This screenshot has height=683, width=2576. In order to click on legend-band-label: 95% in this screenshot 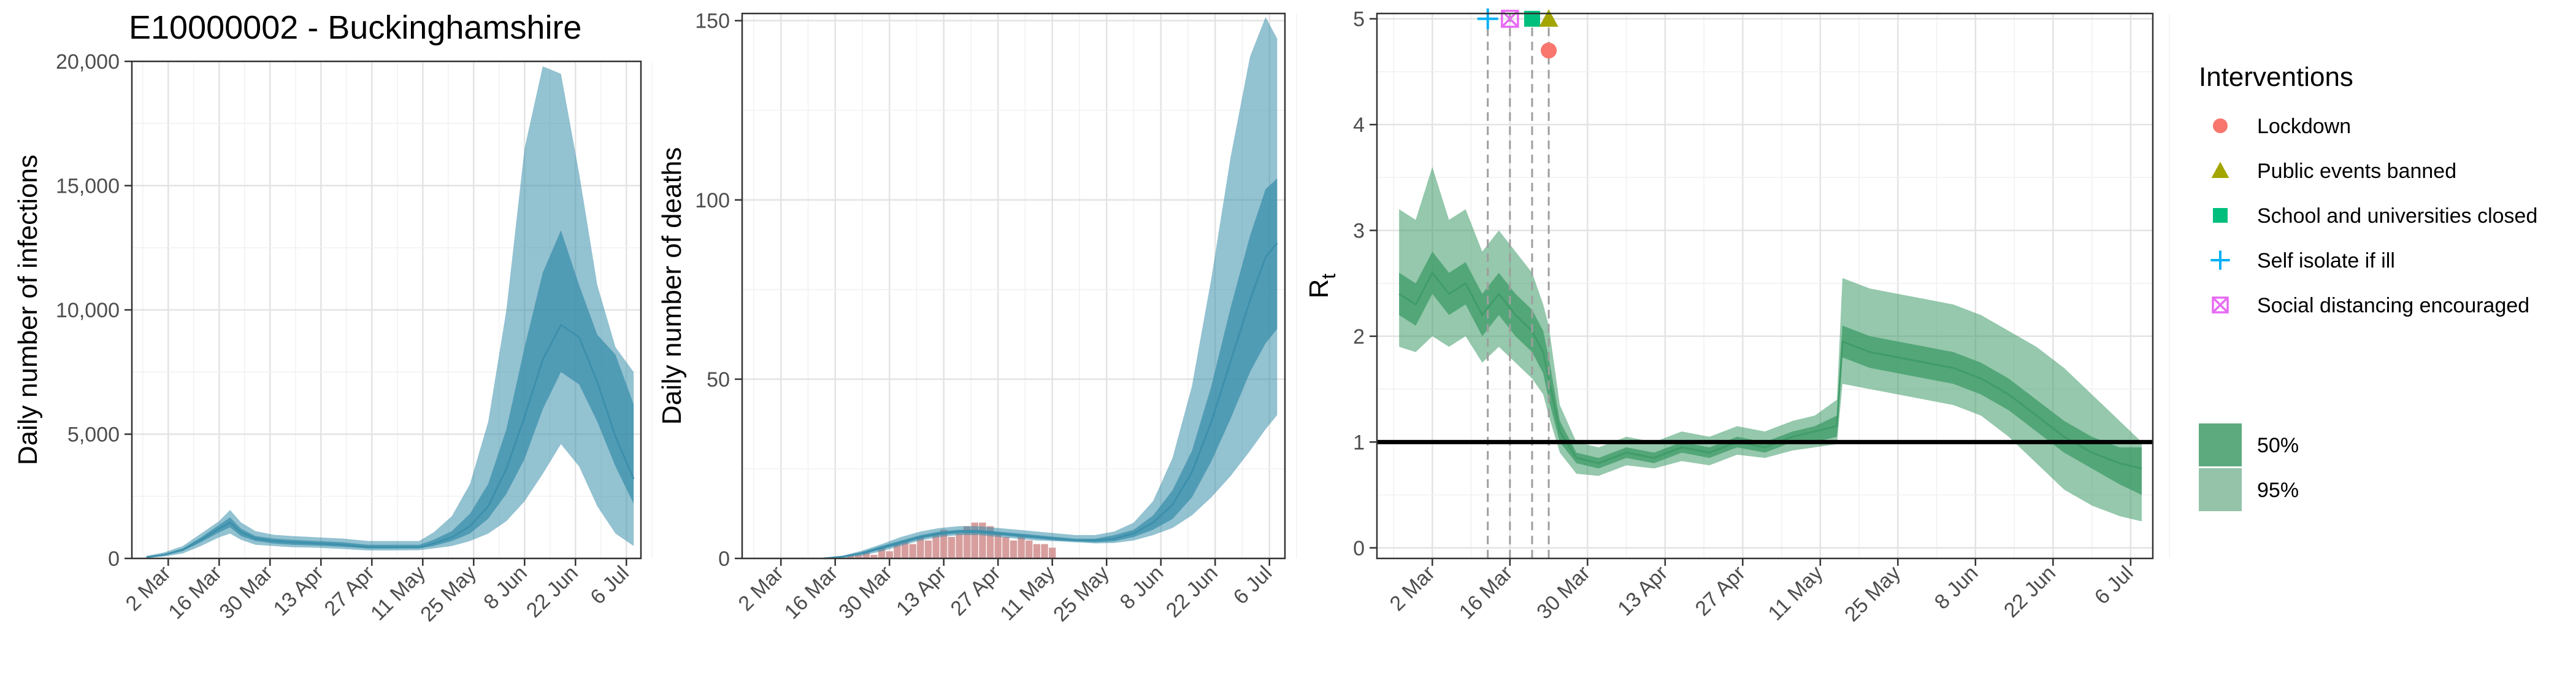, I will do `click(2278, 491)`.